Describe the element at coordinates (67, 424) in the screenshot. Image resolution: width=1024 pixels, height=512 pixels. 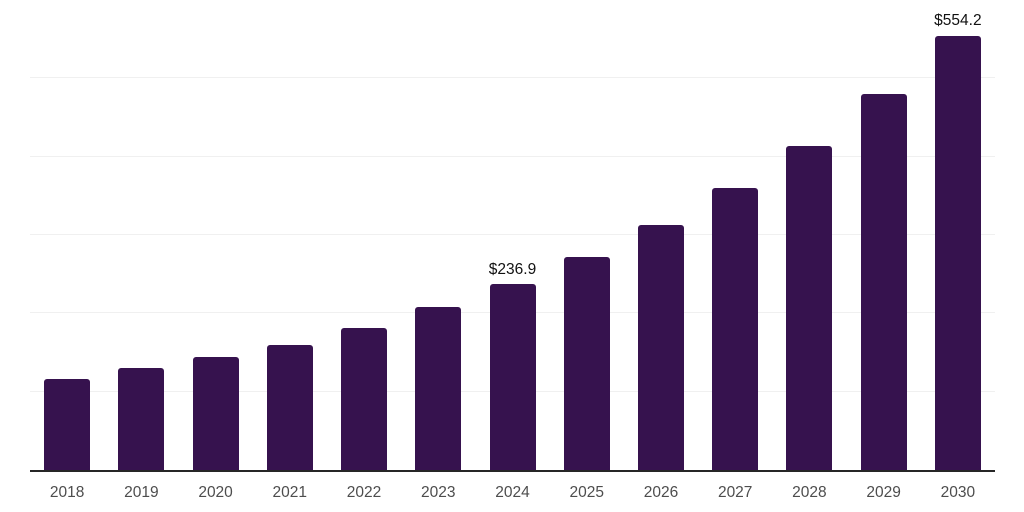
I see `bar-2018` at that location.